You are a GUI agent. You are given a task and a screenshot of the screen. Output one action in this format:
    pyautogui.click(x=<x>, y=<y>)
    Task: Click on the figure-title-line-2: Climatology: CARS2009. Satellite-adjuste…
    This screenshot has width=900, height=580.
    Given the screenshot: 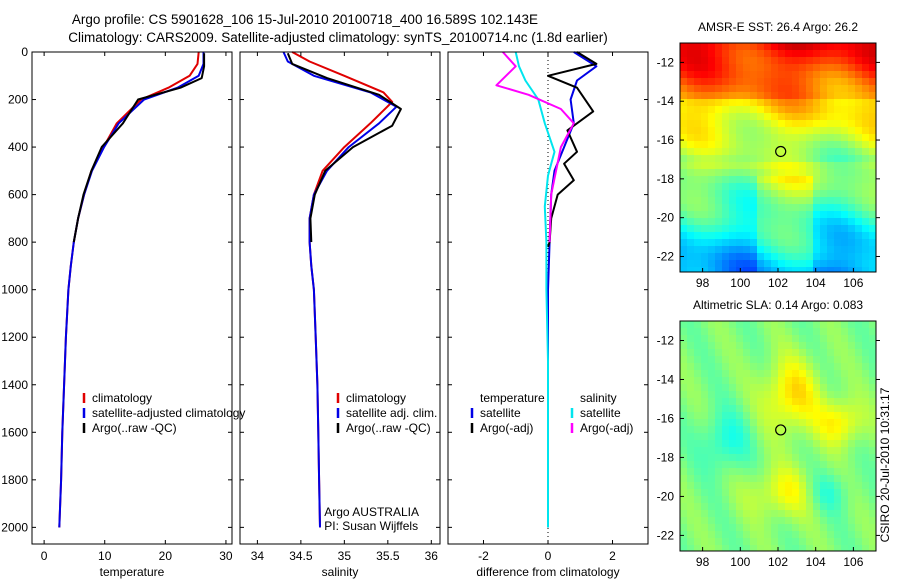 What is the action you would take?
    pyautogui.click(x=338, y=37)
    